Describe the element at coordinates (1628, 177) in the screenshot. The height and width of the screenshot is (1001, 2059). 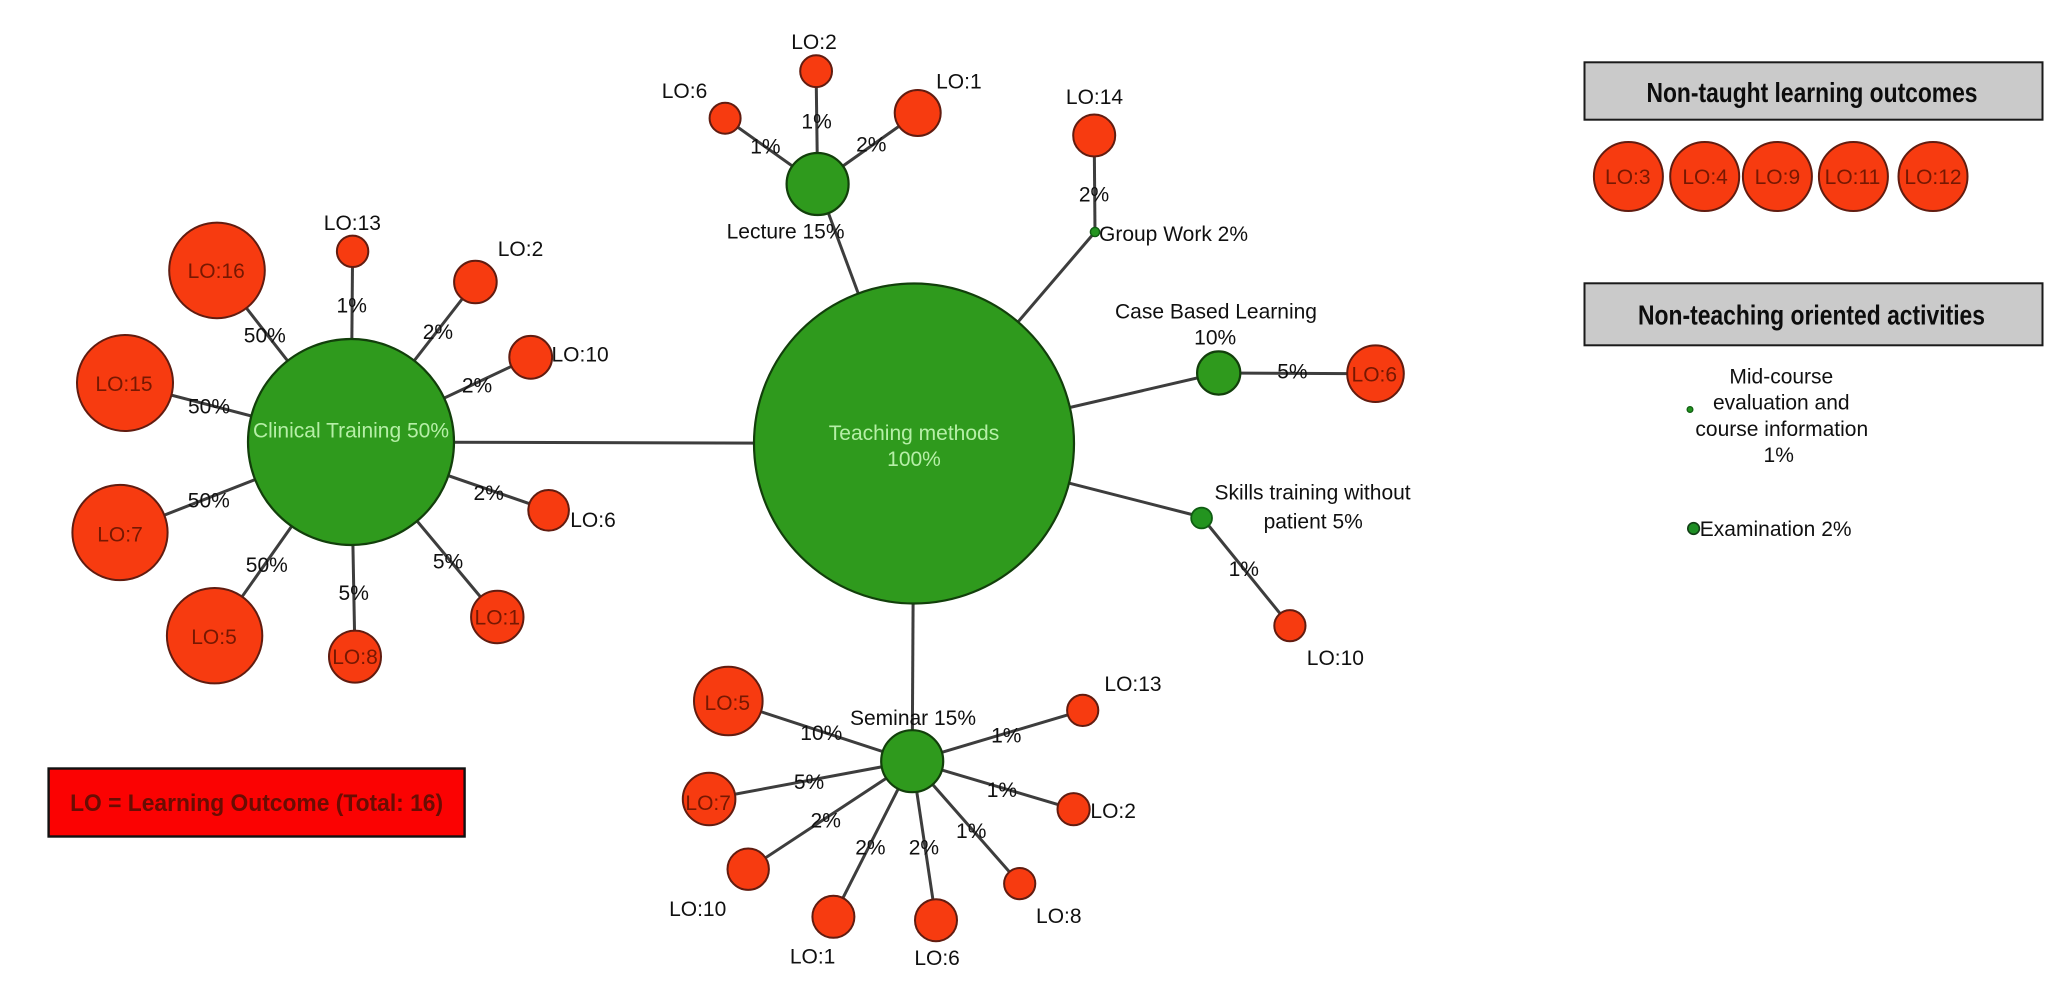
I see `svg-text: LO:3` at that location.